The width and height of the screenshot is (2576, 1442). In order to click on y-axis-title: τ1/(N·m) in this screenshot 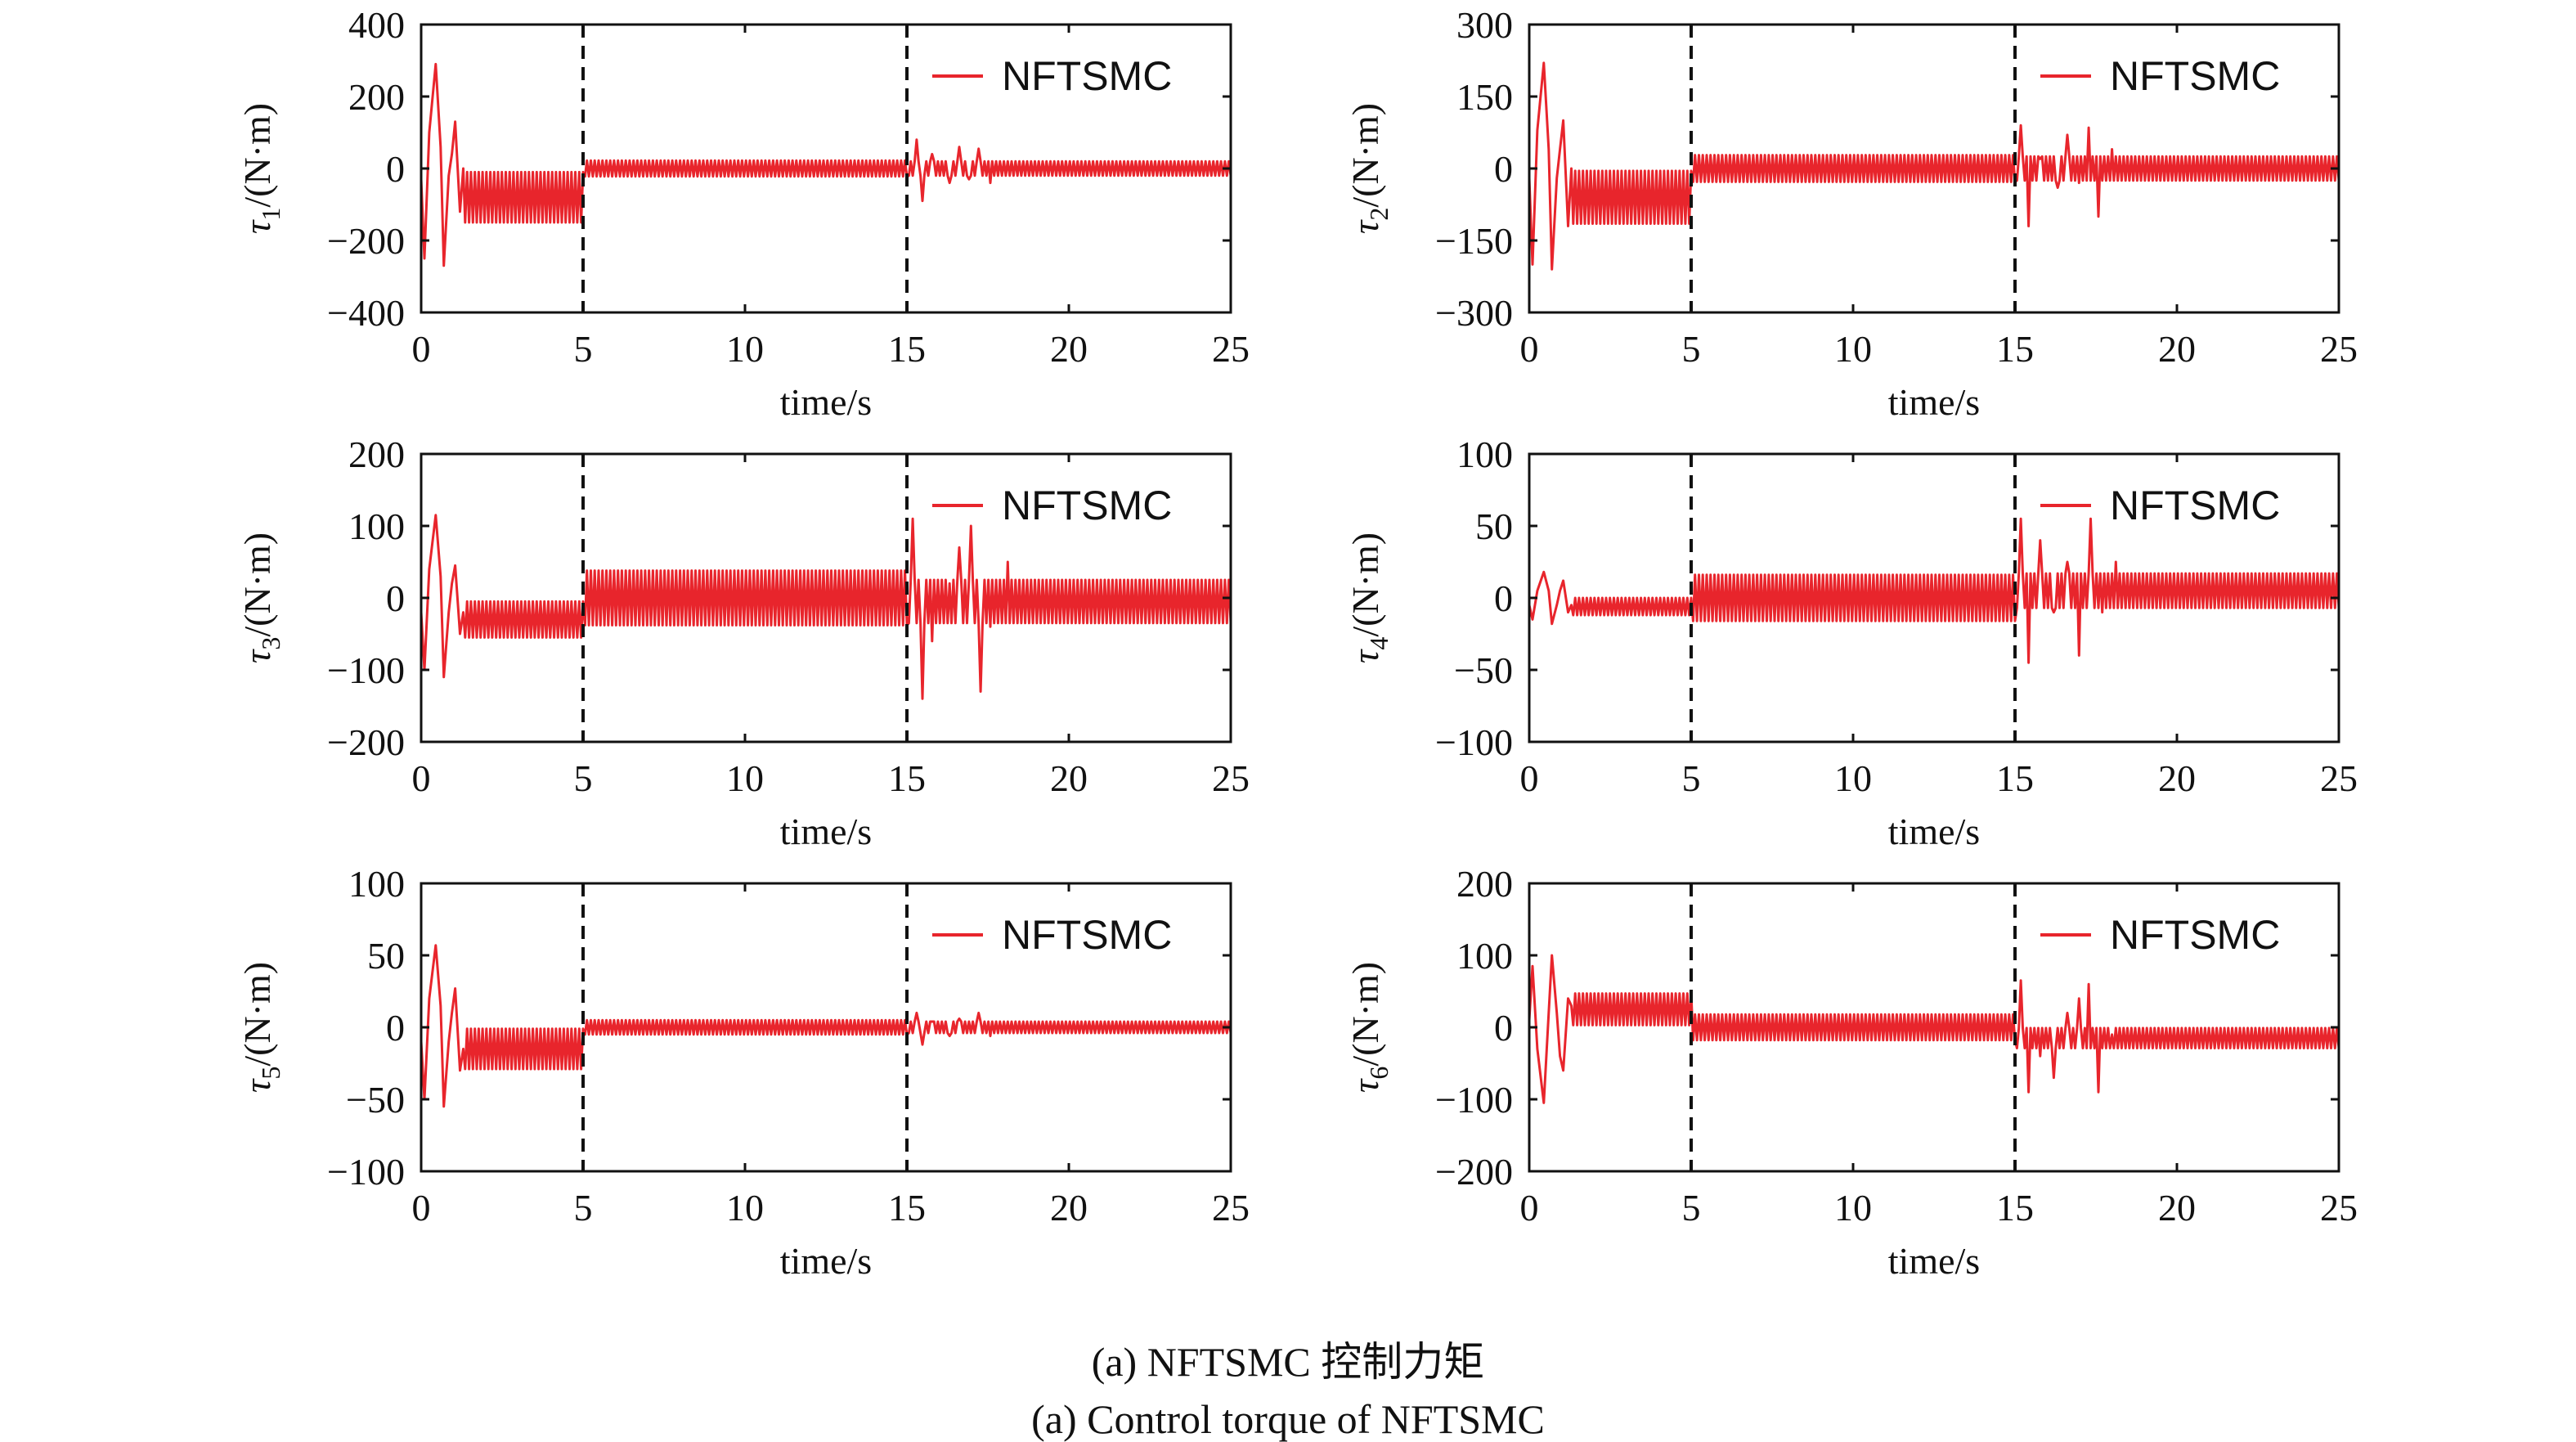, I will do `click(261, 168)`.